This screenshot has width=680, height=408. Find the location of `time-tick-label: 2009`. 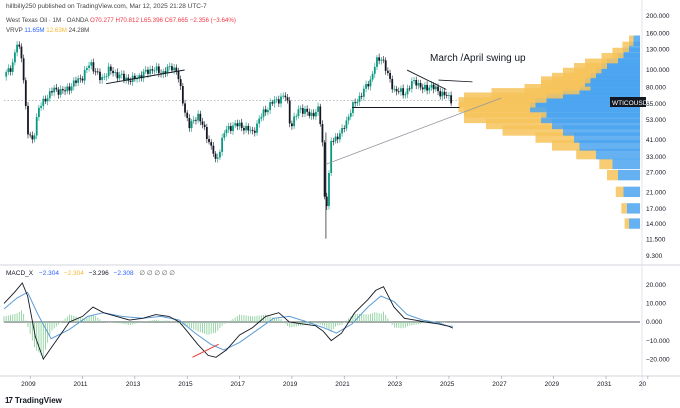

time-tick-label: 2009 is located at coordinates (28, 384).